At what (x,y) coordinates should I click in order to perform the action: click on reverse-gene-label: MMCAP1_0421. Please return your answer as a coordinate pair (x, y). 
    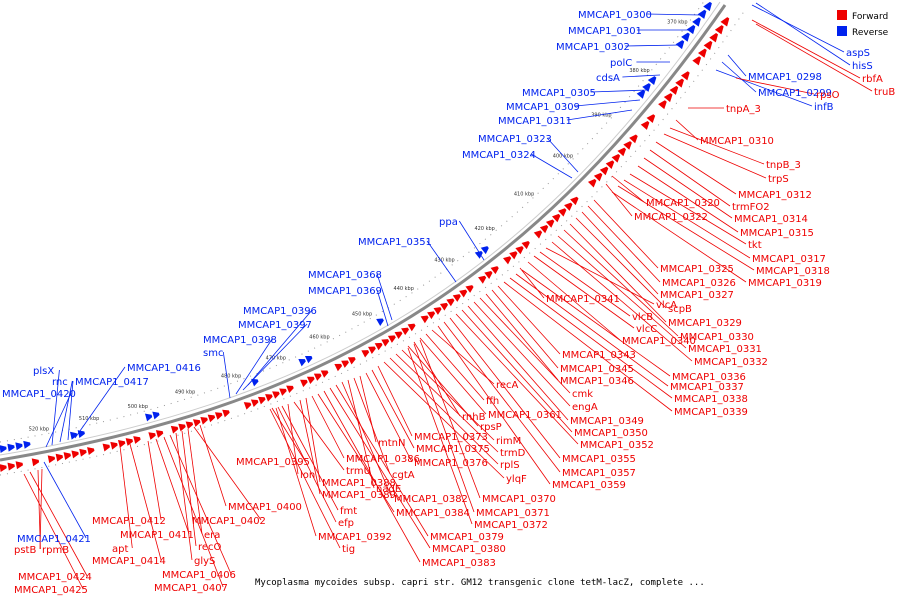
    Looking at the image, I should click on (54, 539).